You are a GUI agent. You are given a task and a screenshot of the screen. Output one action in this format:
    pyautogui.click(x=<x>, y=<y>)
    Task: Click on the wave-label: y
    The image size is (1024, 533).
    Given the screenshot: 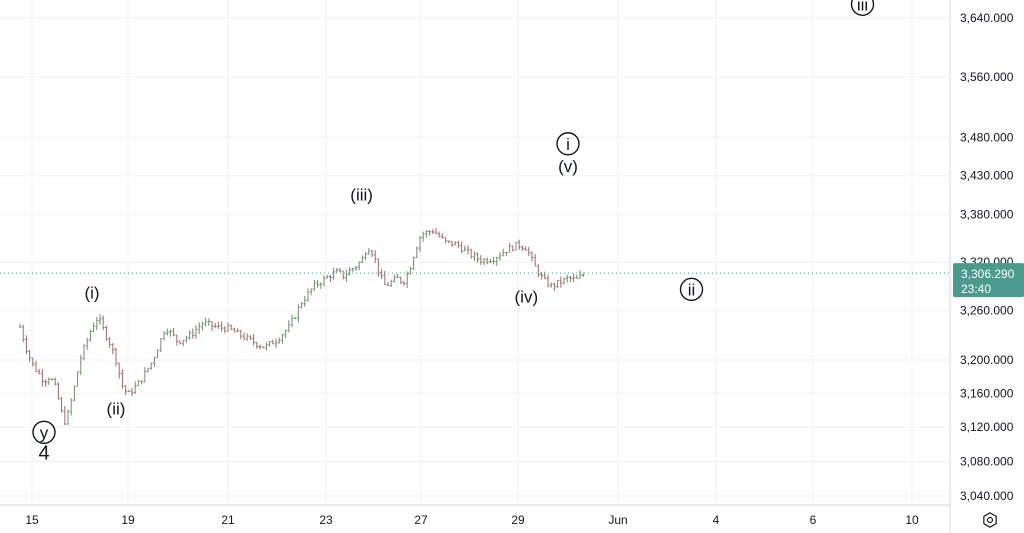 What is the action you would take?
    pyautogui.click(x=44, y=432)
    